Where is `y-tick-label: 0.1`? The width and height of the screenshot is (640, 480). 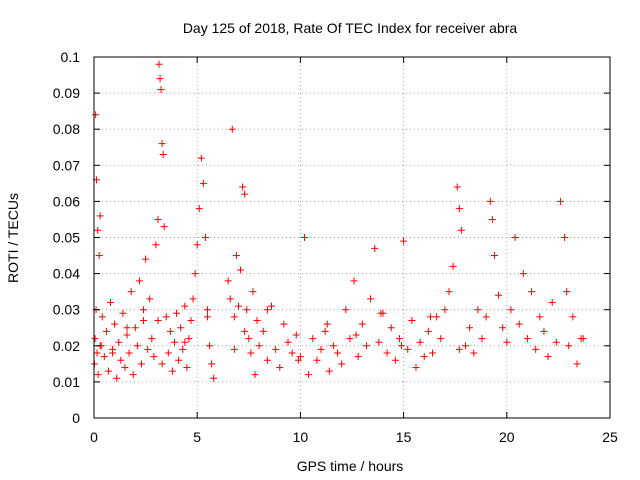 y-tick-label: 0.1 is located at coordinates (71, 57).